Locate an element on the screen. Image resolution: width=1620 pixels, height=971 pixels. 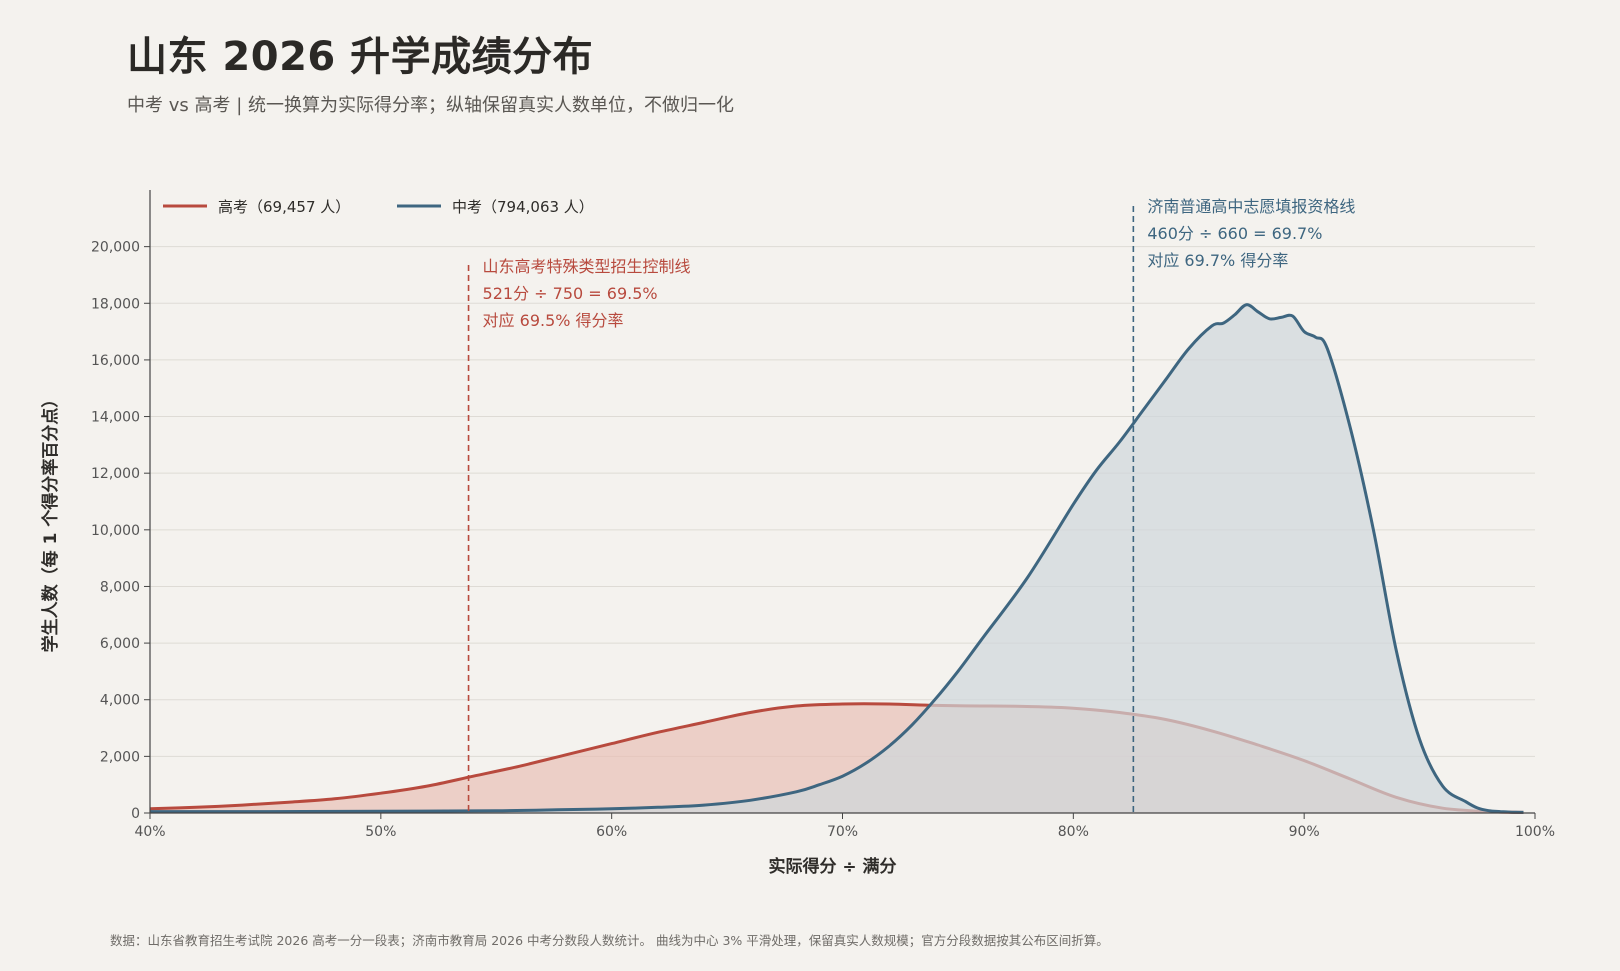
y-tick-label: 6,000 is located at coordinates (120, 644).